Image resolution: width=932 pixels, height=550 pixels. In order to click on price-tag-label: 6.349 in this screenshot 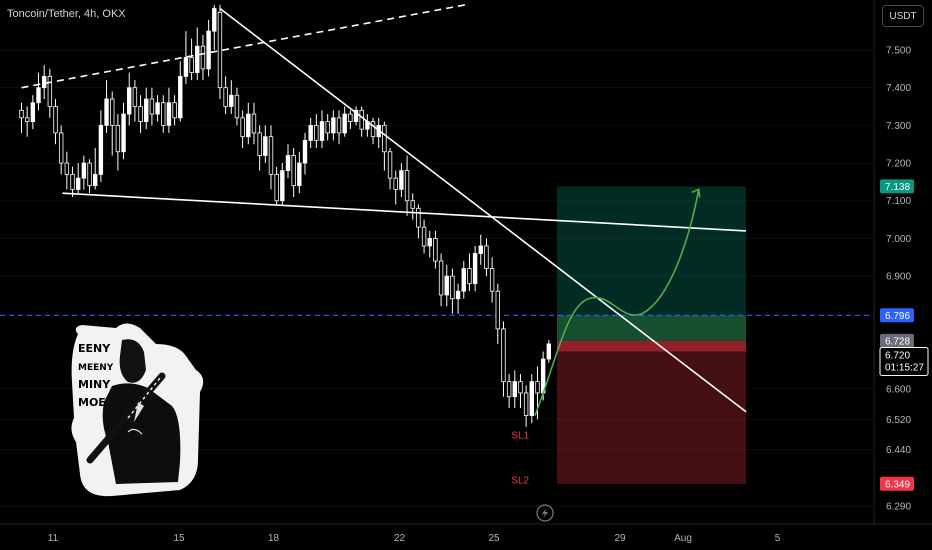, I will do `click(897, 484)`.